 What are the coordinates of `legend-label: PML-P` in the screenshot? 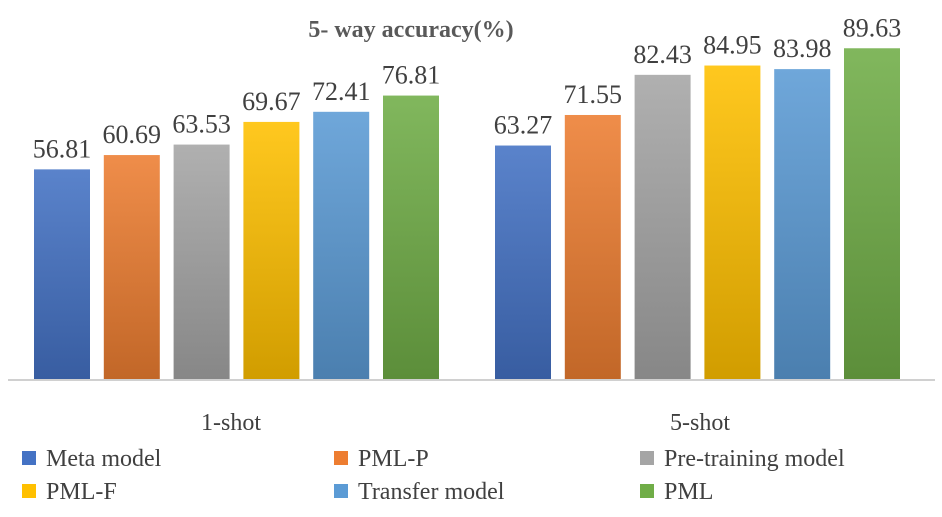 It's located at (393, 459).